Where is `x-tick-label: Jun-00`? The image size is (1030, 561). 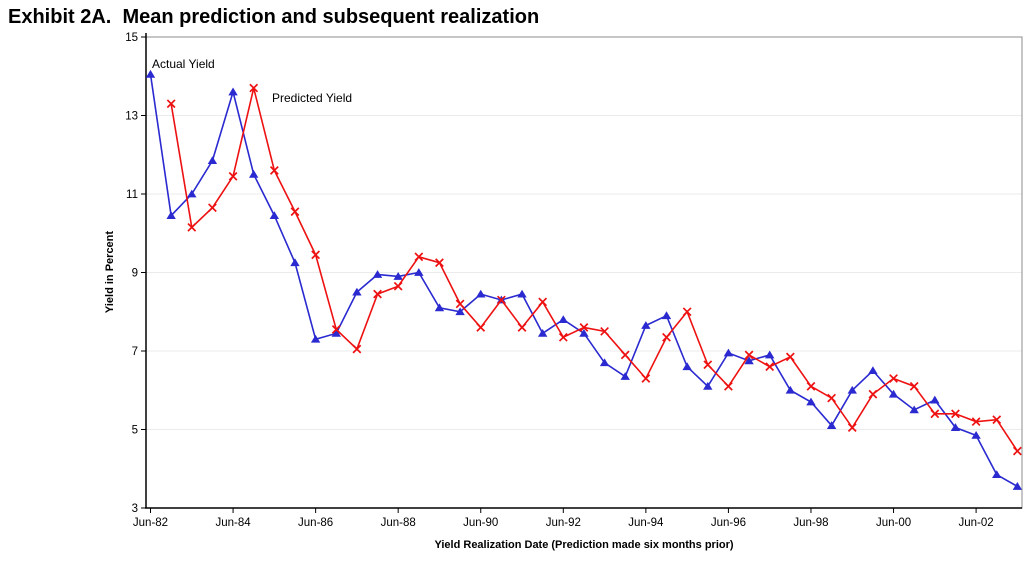 x-tick-label: Jun-00 is located at coordinates (893, 523).